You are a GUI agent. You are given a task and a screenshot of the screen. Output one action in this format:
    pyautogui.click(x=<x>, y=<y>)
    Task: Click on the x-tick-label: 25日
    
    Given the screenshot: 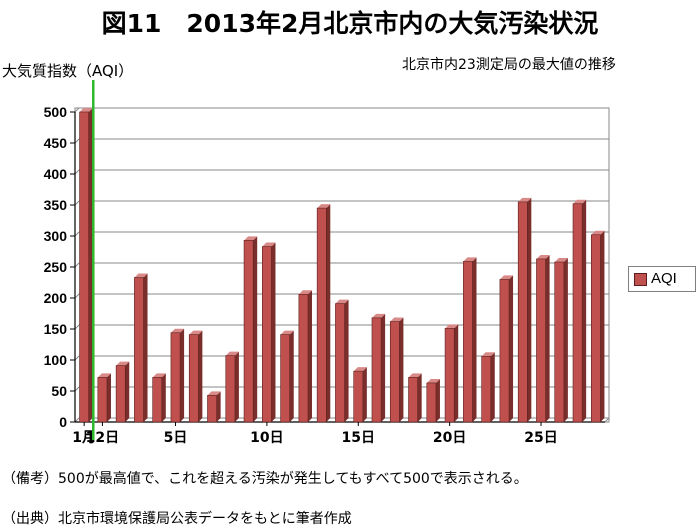 What is the action you would take?
    pyautogui.click(x=540, y=438)
    